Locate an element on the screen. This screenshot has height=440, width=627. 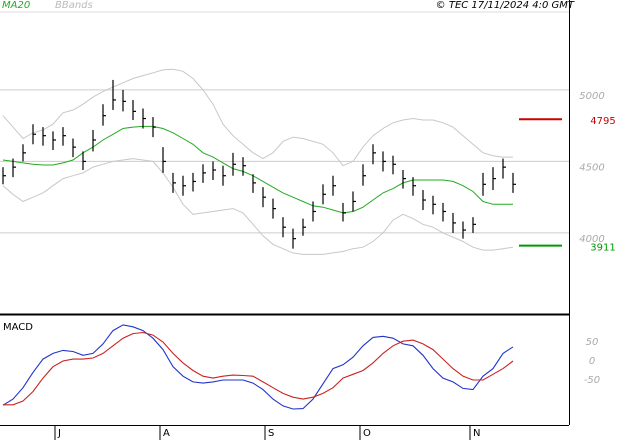
legend-bbands: BBands is located at coordinates (74, 5).